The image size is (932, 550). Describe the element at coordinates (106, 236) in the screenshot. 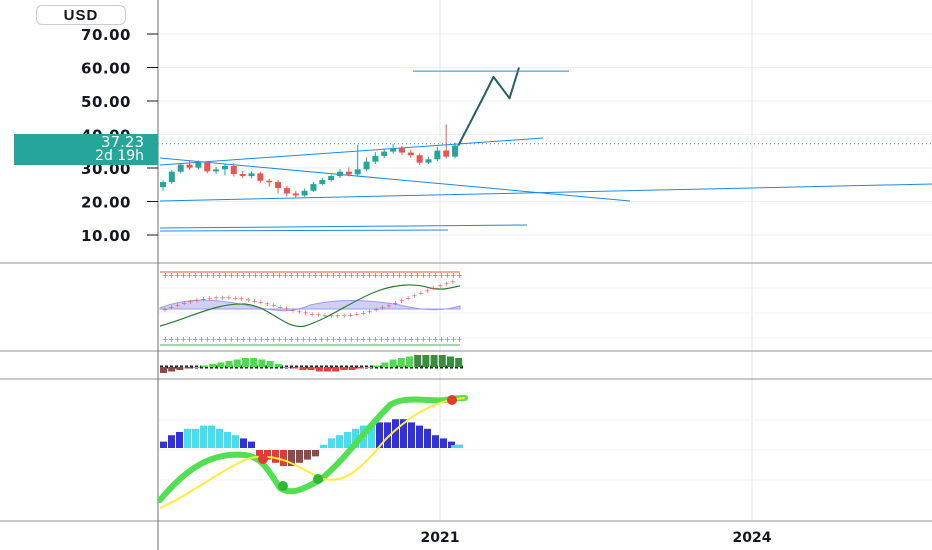

I see `y-tick-label: 10.00` at that location.